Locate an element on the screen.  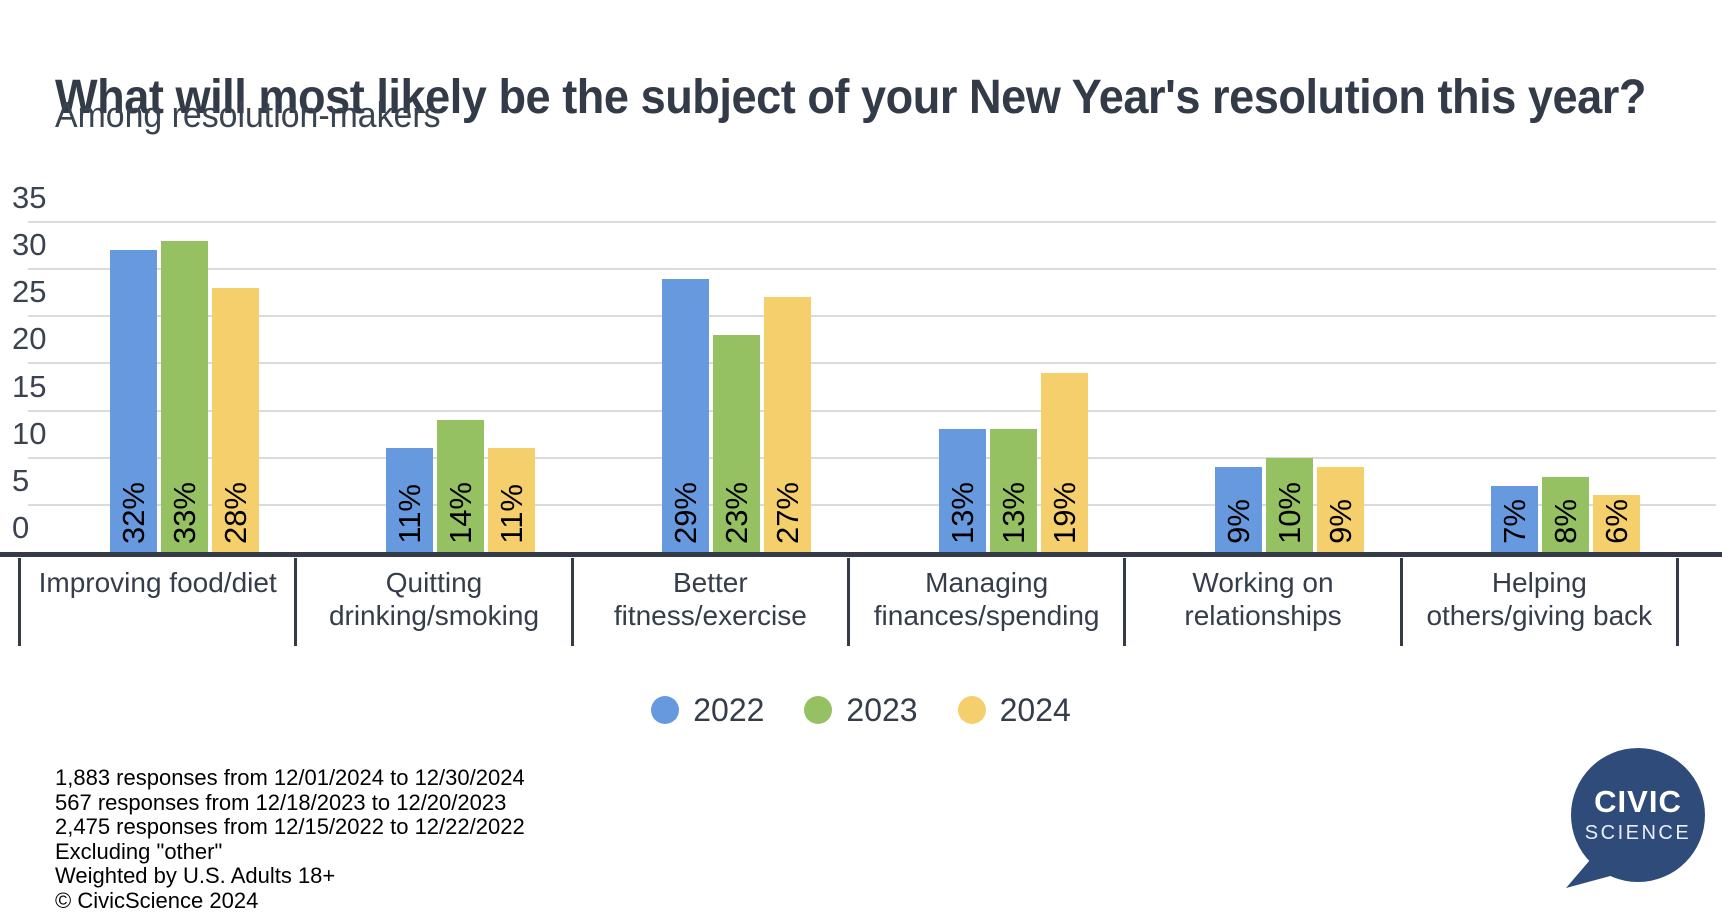
y-tick-label-30: 30 is located at coordinates (29, 245).